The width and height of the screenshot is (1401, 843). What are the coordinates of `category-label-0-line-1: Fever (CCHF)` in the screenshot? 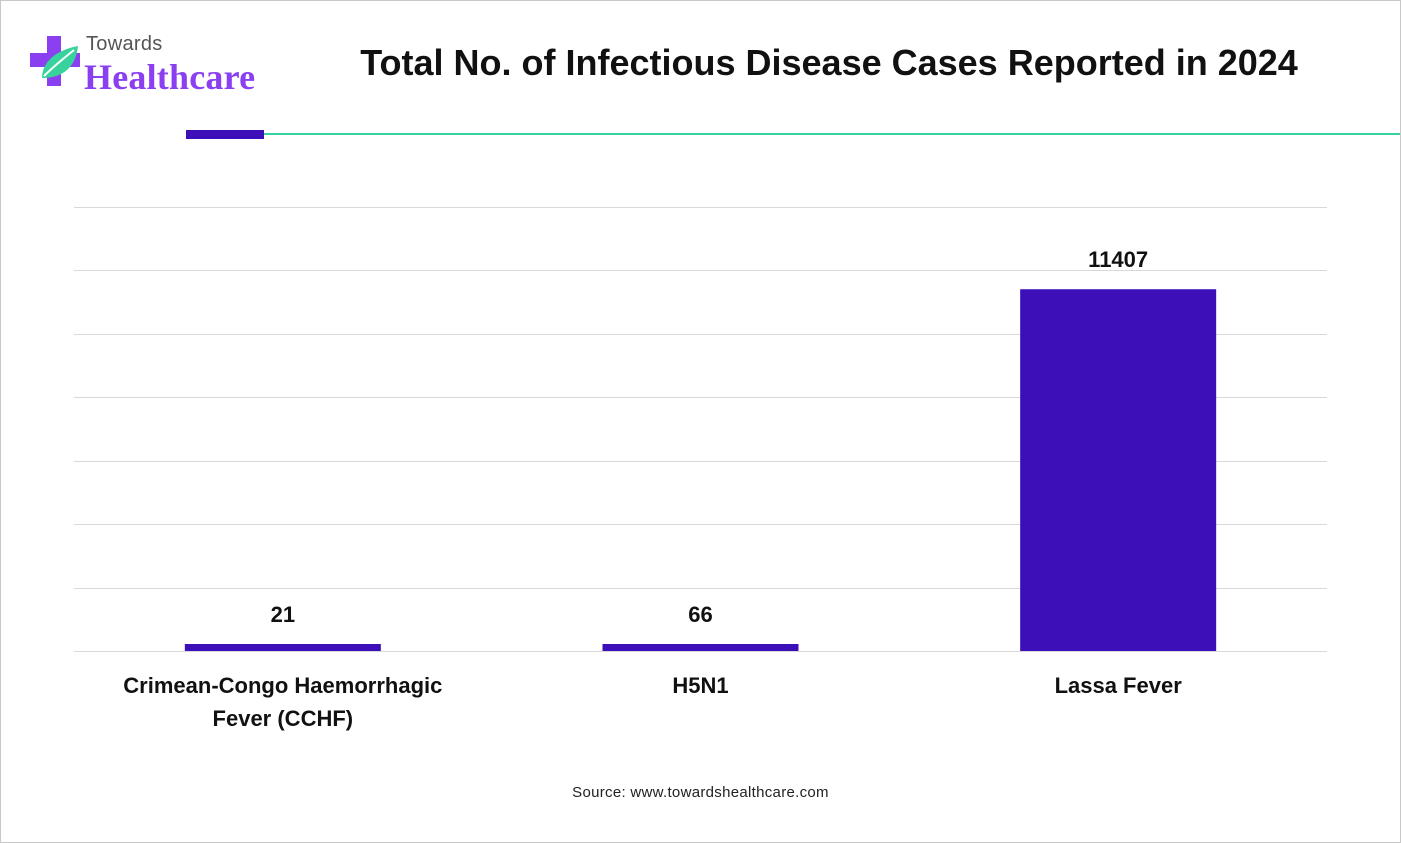 It's located at (283, 718).